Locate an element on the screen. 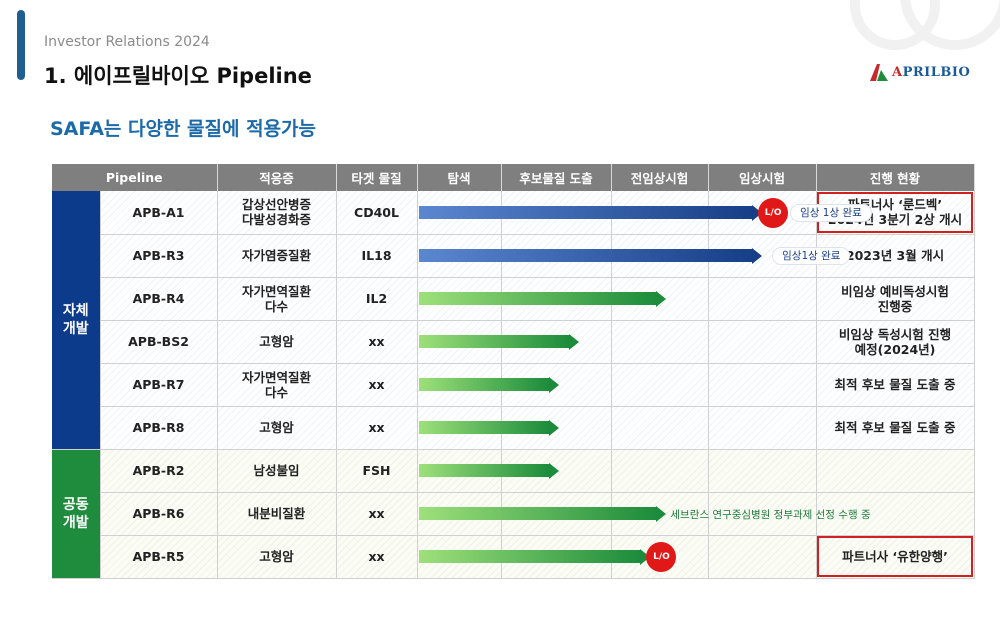 The height and width of the screenshot is (631, 1000). table-row: APB-R3 자가염증질환 IL18 2023년 3월 개시 is located at coordinates (513, 256).